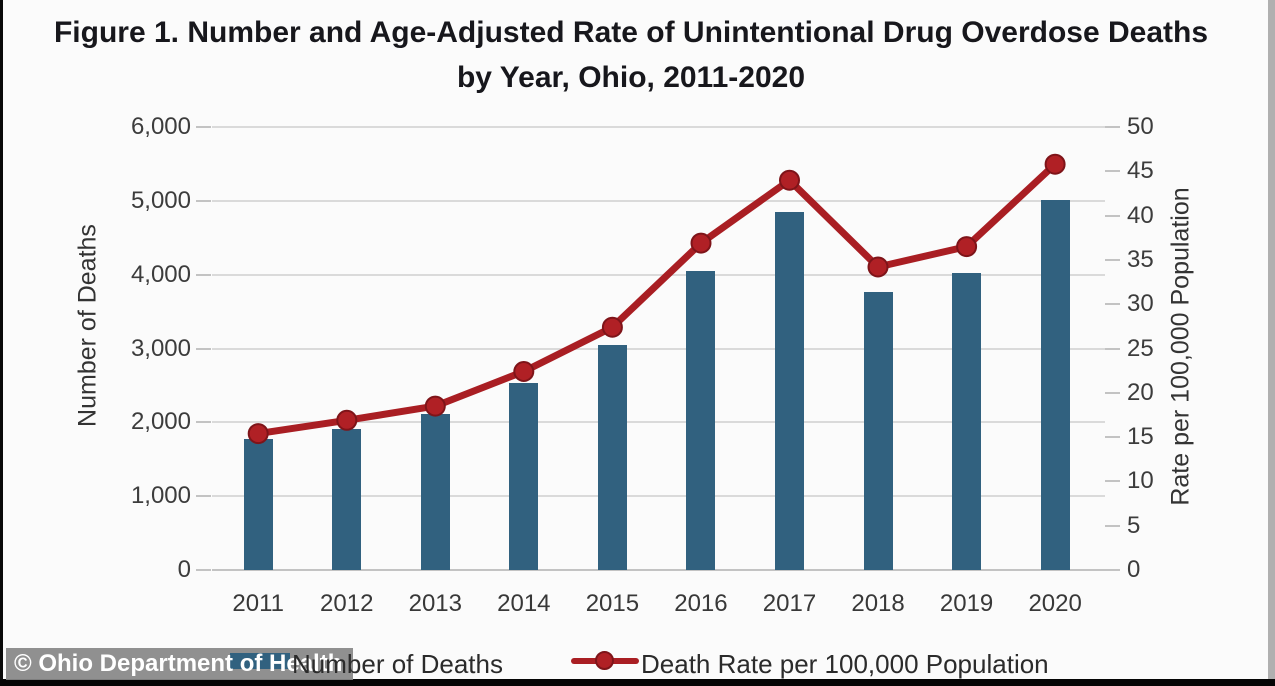  I want to click on bar-2013, so click(435, 492).